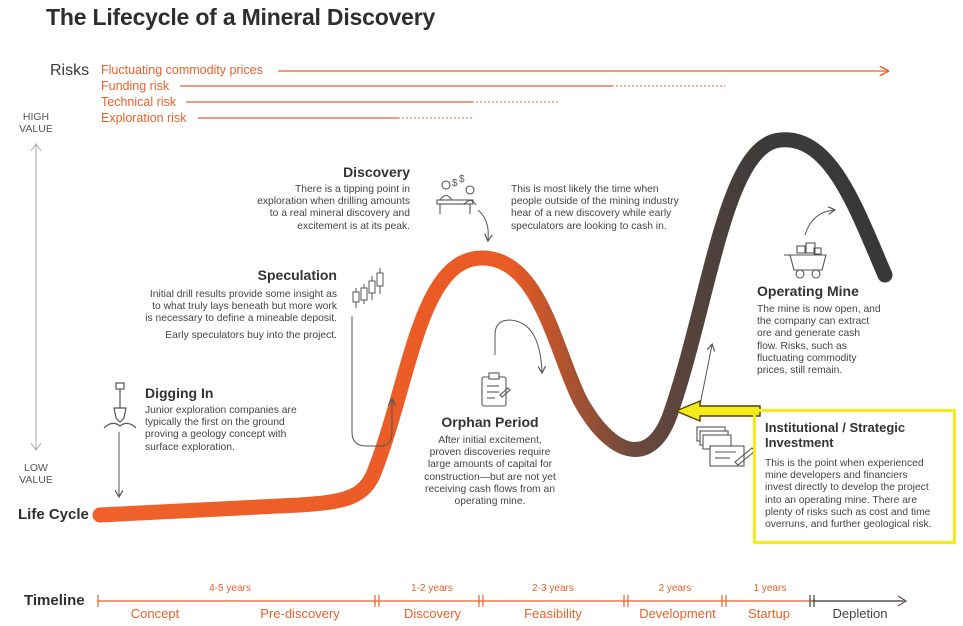 Image resolution: width=963 pixels, height=626 pixels. What do you see at coordinates (675, 588) in the screenshot?
I see `duration-2-years: 2 years` at bounding box center [675, 588].